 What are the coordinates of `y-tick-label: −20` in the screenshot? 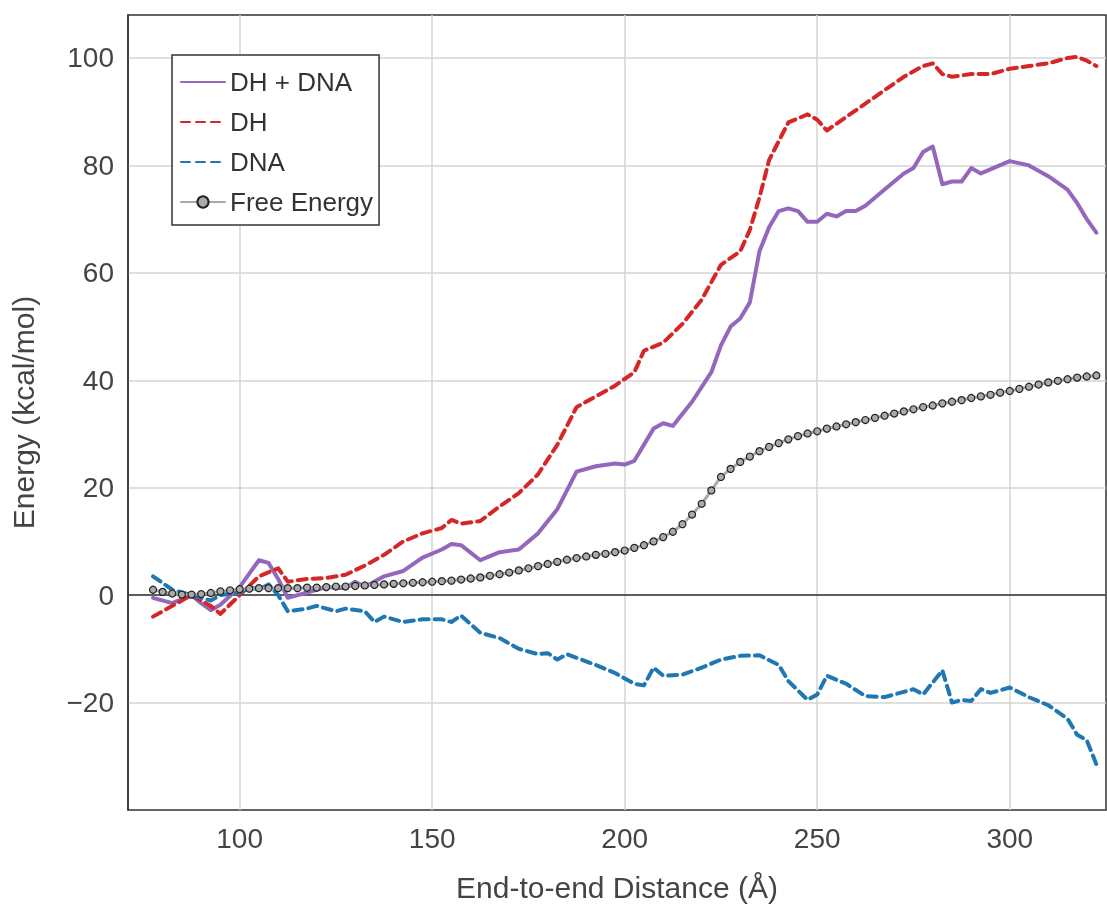 It's located at (90, 703).